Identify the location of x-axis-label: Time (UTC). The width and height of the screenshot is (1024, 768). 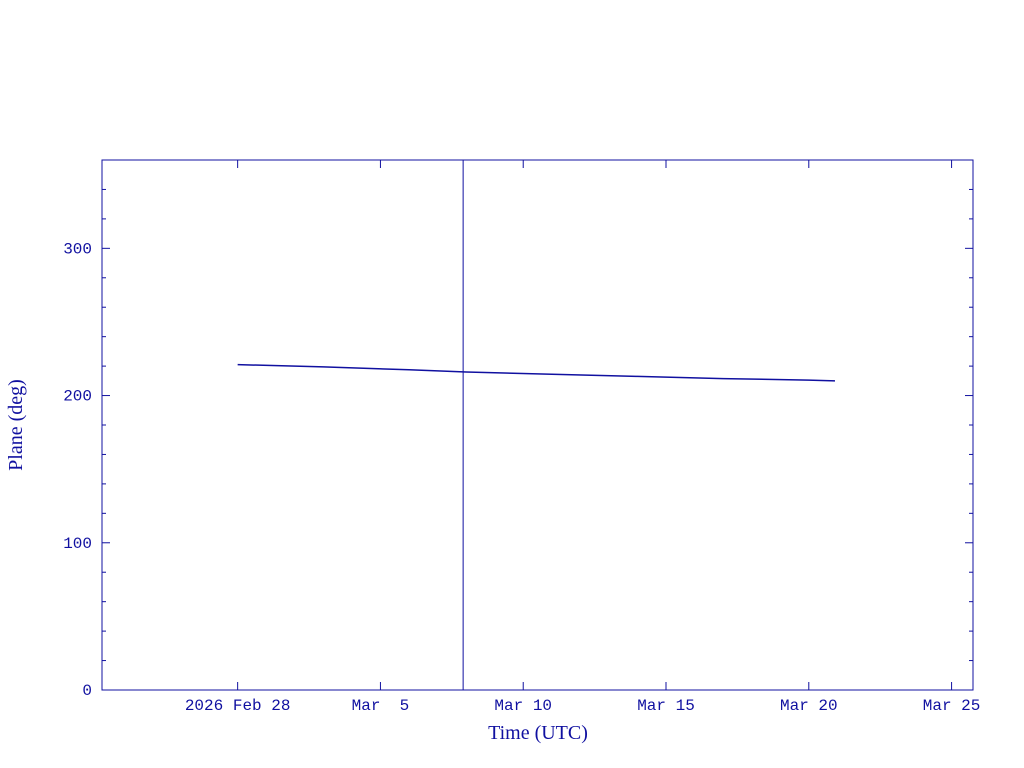
(538, 733).